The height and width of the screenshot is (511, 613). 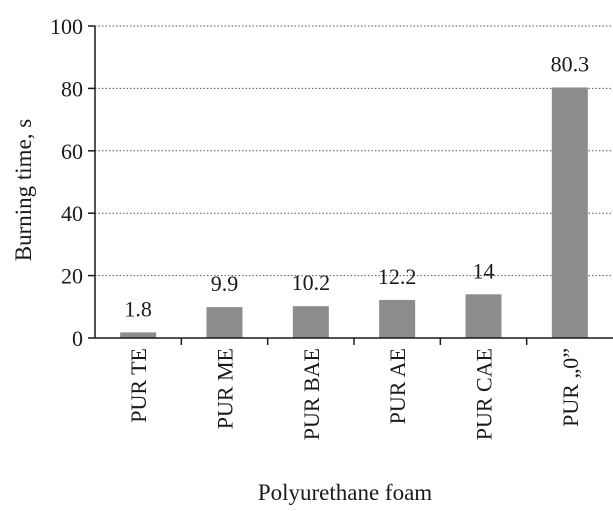 What do you see at coordinates (570, 387) in the screenshot?
I see `category-label-5: PUR „0”` at bounding box center [570, 387].